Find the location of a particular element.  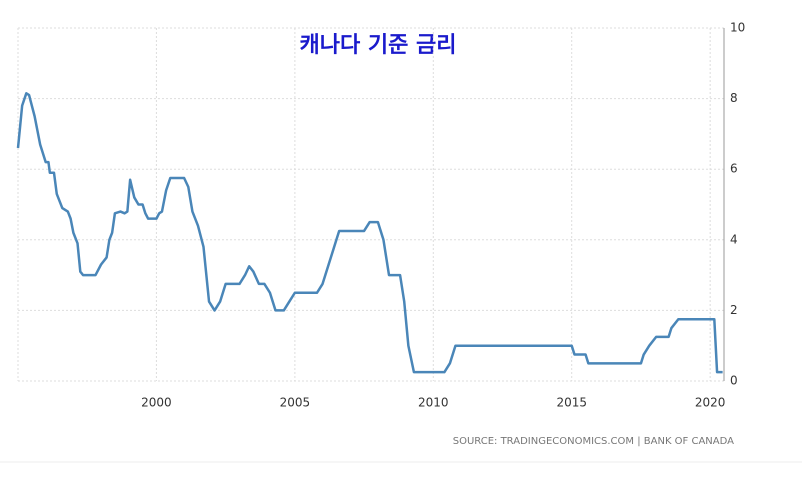

x-tick-label: 2000 is located at coordinates (156, 403).